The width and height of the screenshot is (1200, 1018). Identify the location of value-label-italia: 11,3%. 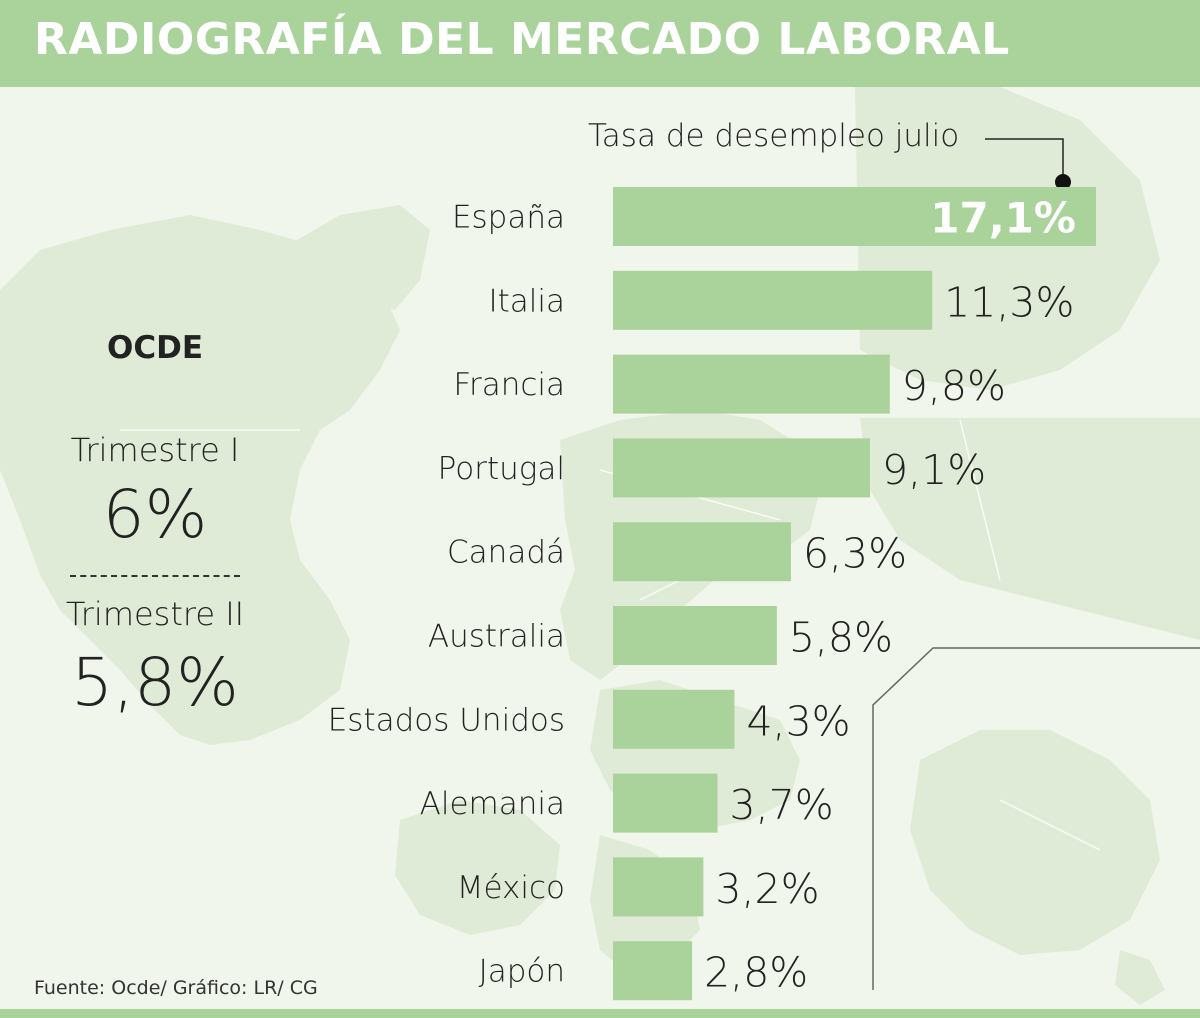
(1009, 302).